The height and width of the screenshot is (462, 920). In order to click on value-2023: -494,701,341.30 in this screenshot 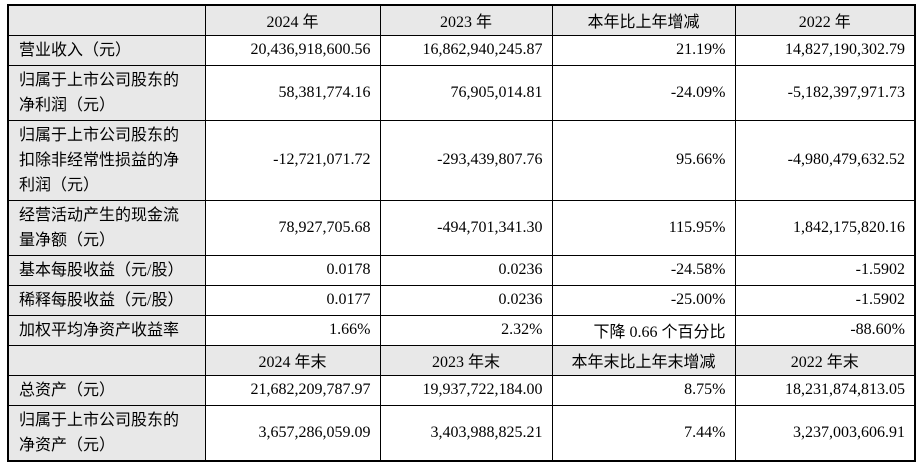, I will do `click(466, 227)`.